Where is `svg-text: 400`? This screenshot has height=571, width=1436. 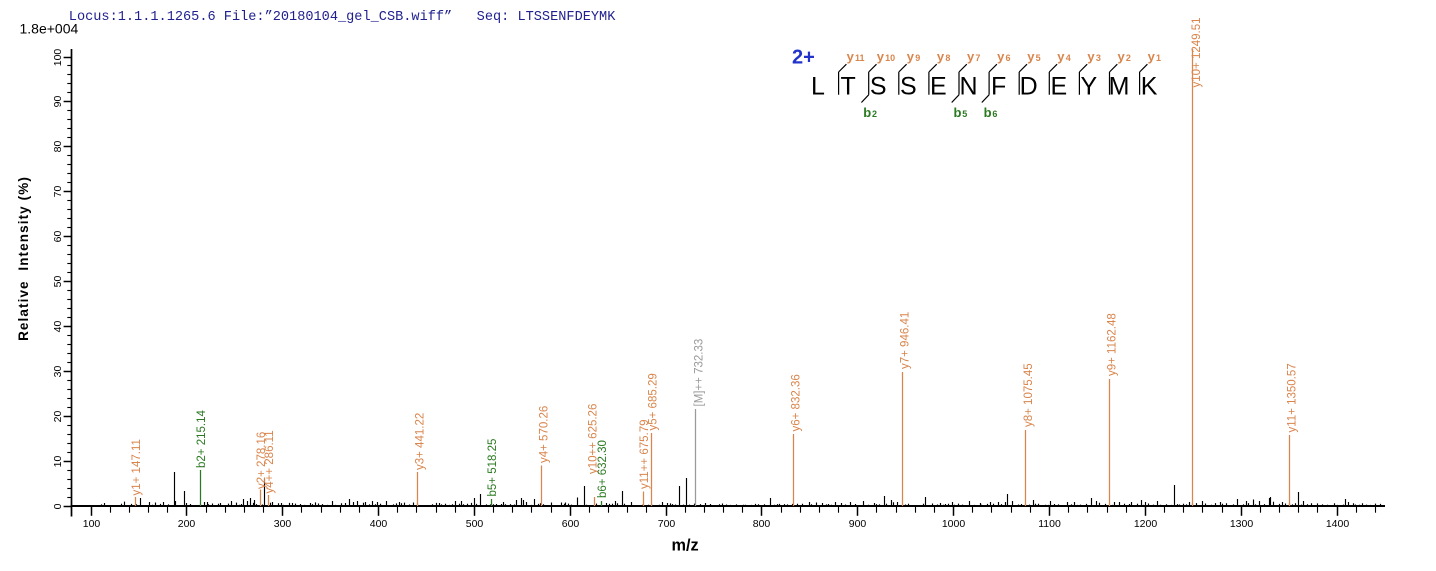
svg-text: 400 is located at coordinates (379, 524).